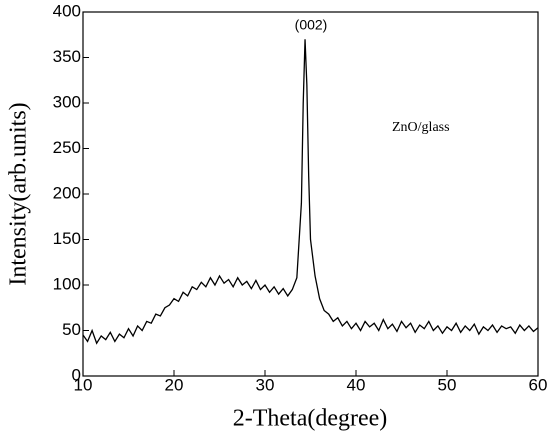  I want to click on y-tick-label: 350, so click(67, 56).